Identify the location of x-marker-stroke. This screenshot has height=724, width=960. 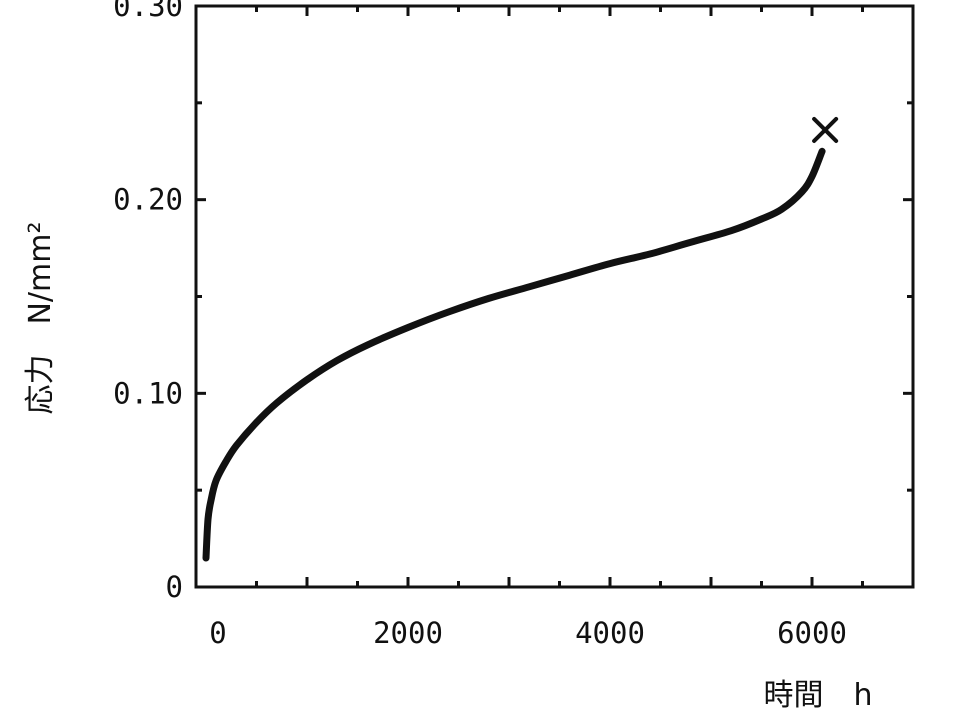
(825, 129).